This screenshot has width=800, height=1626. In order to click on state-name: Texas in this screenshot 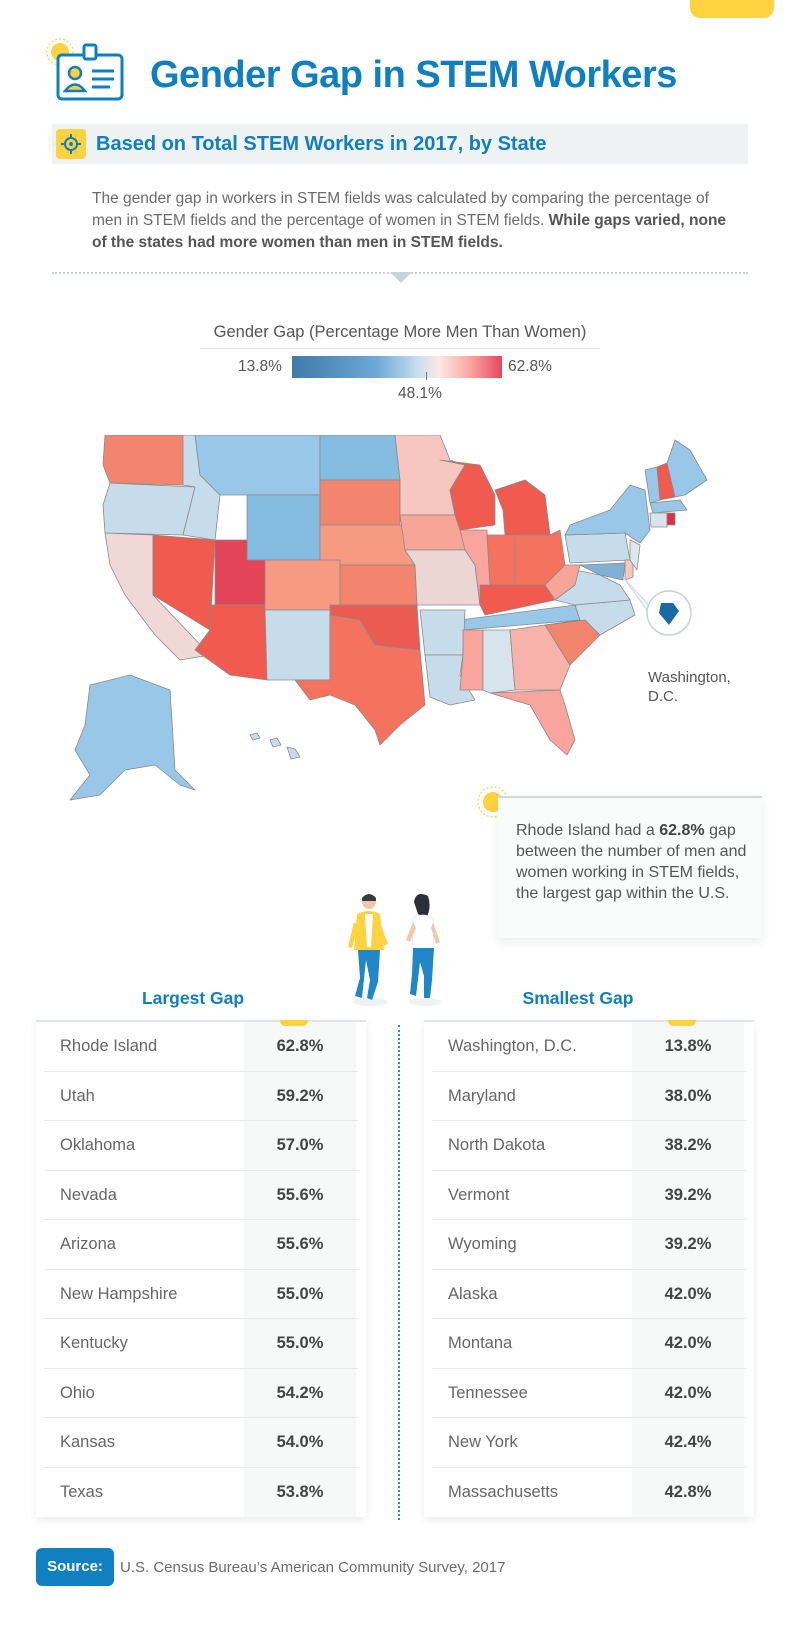, I will do `click(82, 1491)`.